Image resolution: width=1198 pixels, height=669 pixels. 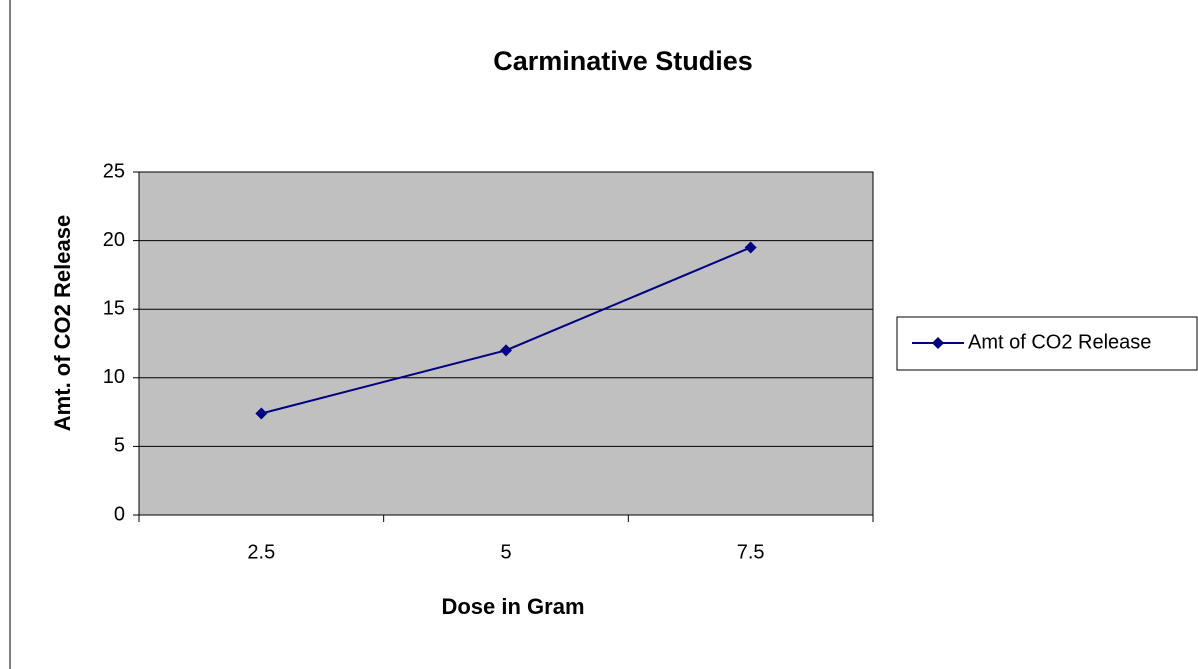 What do you see at coordinates (261, 552) in the screenshot?
I see `x-tick-label: 2.5` at bounding box center [261, 552].